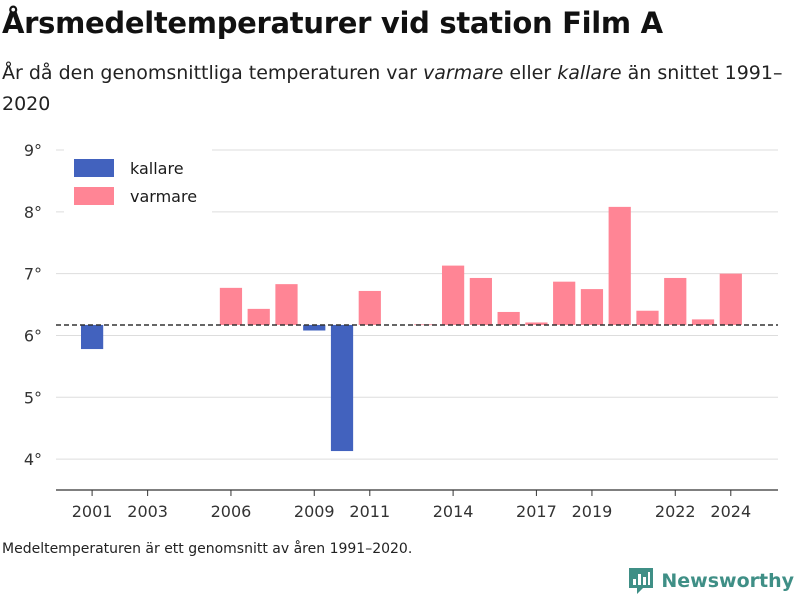  I want to click on y-tick-label: 9°, so click(33, 150).